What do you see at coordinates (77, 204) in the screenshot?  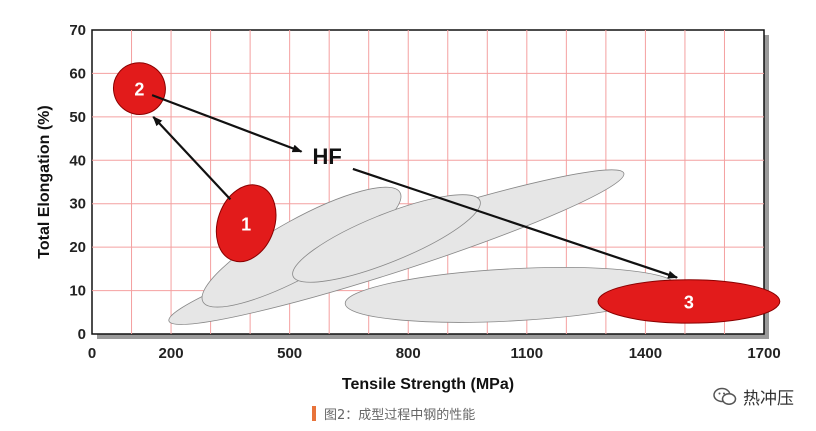 I see `y-tick-label: 30` at bounding box center [77, 204].